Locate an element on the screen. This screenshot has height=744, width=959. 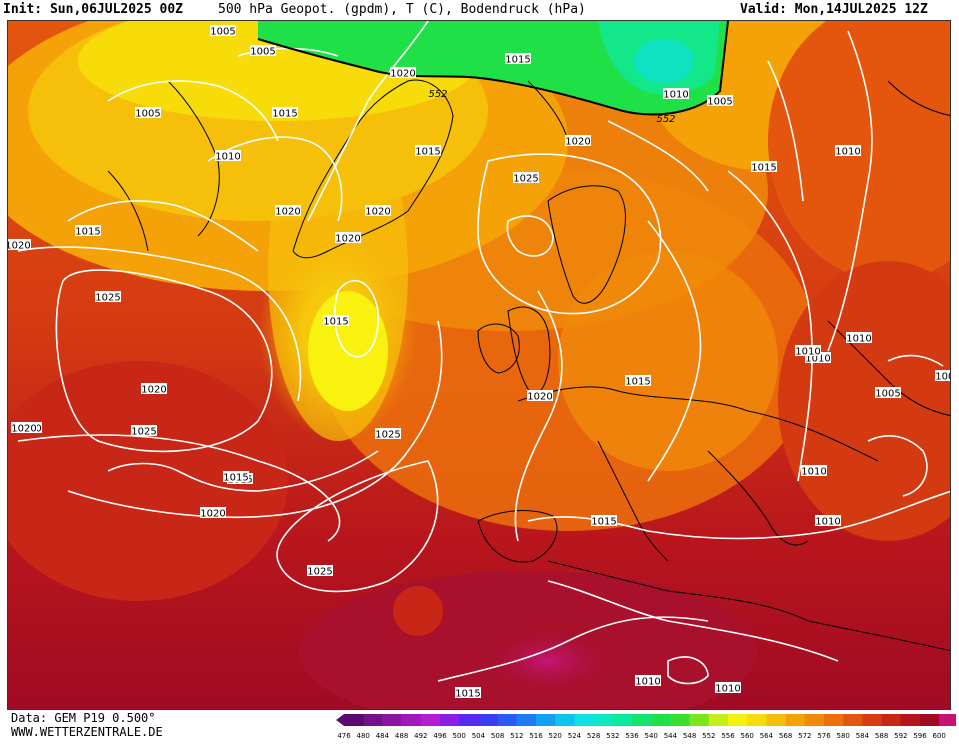
colorbar-tick-label: 516 is located at coordinates (536, 736).